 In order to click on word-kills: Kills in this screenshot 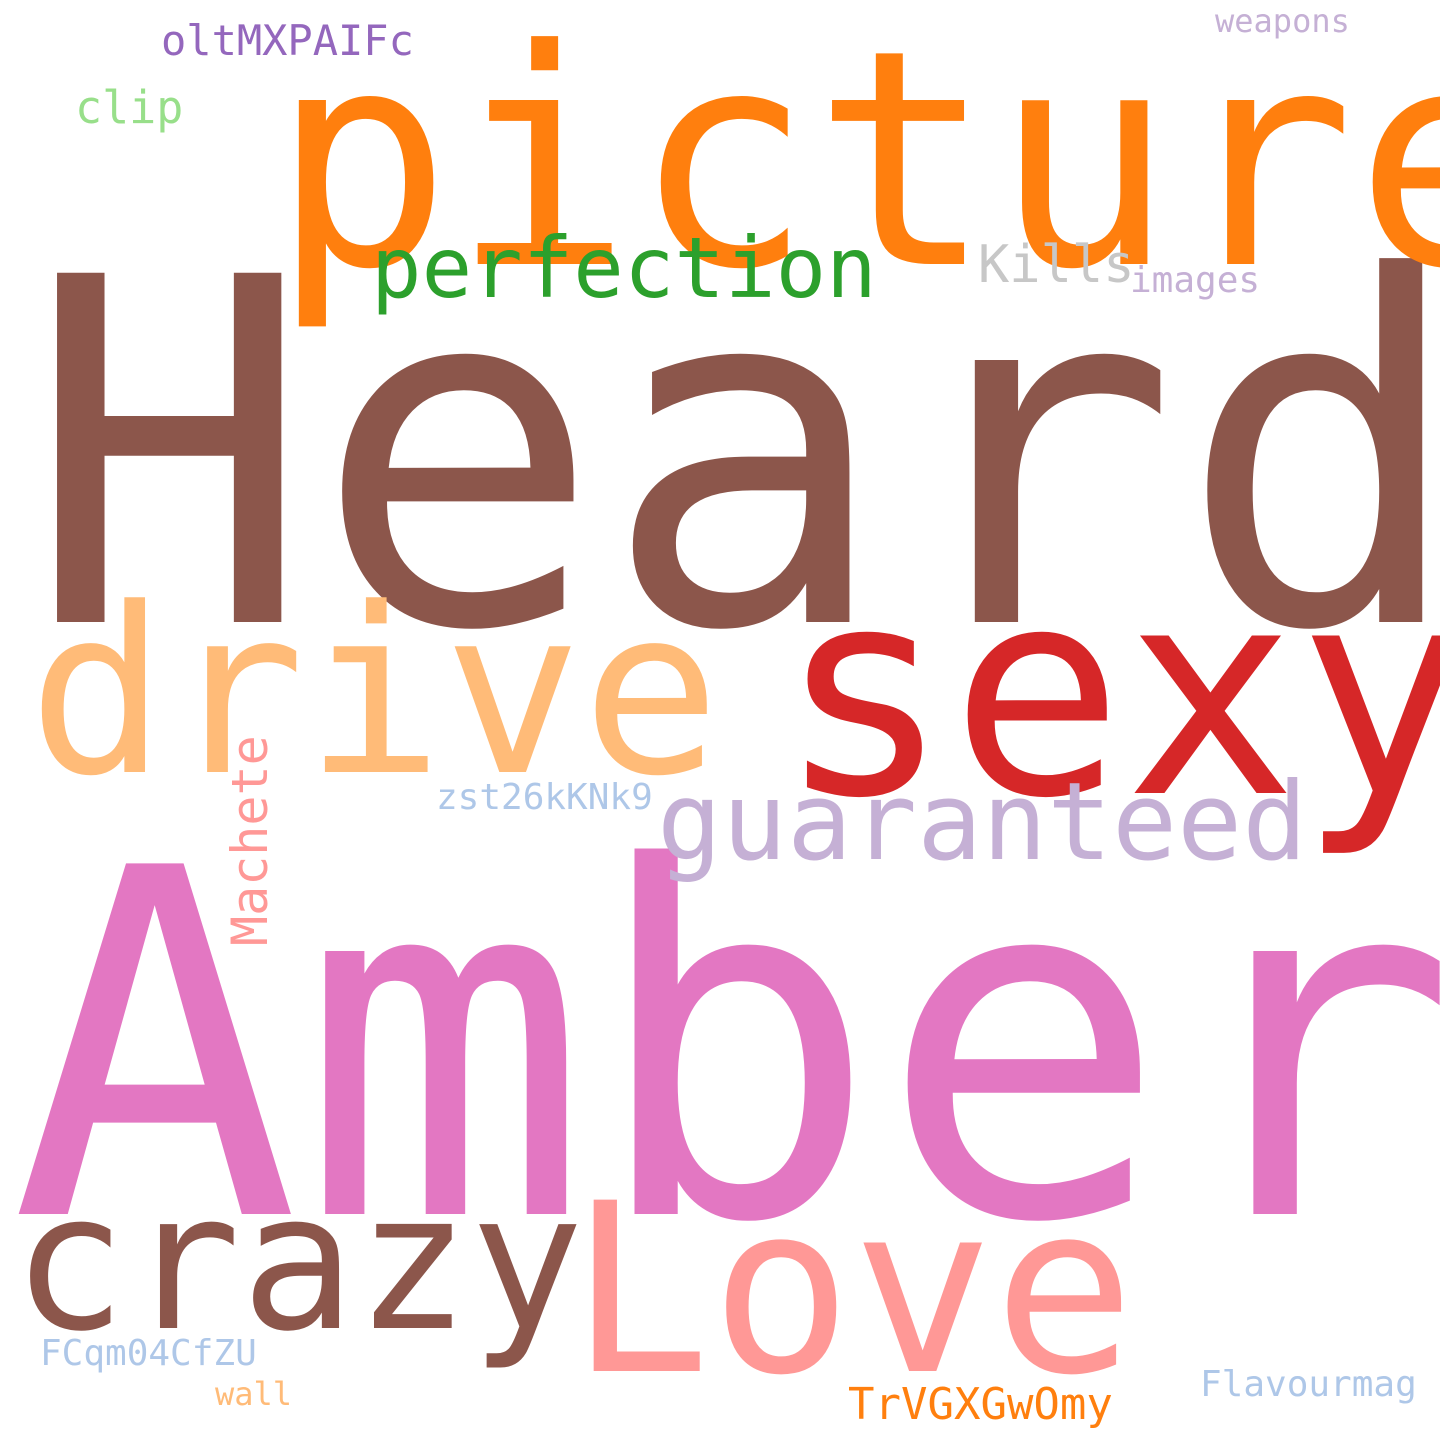, I will do `click(1056, 265)`.